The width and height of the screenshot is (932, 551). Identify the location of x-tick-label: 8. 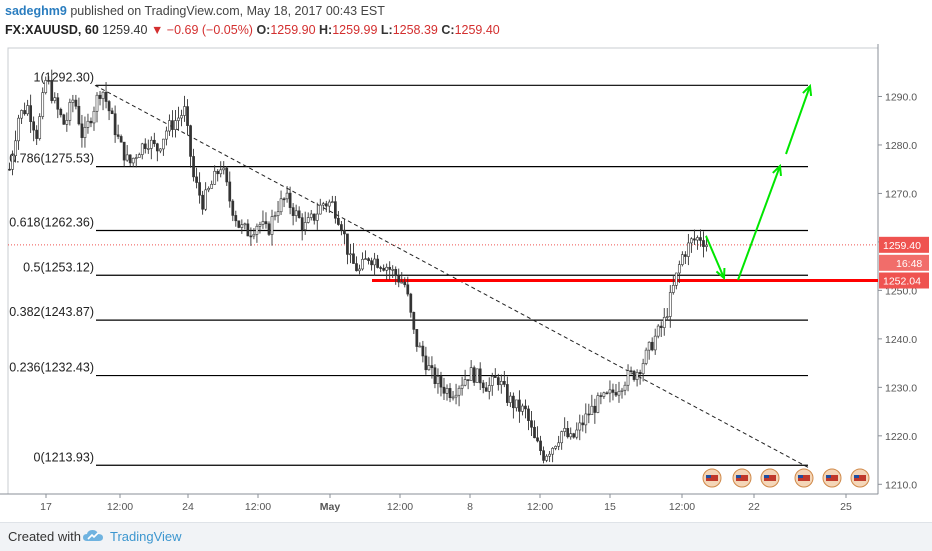
(470, 507).